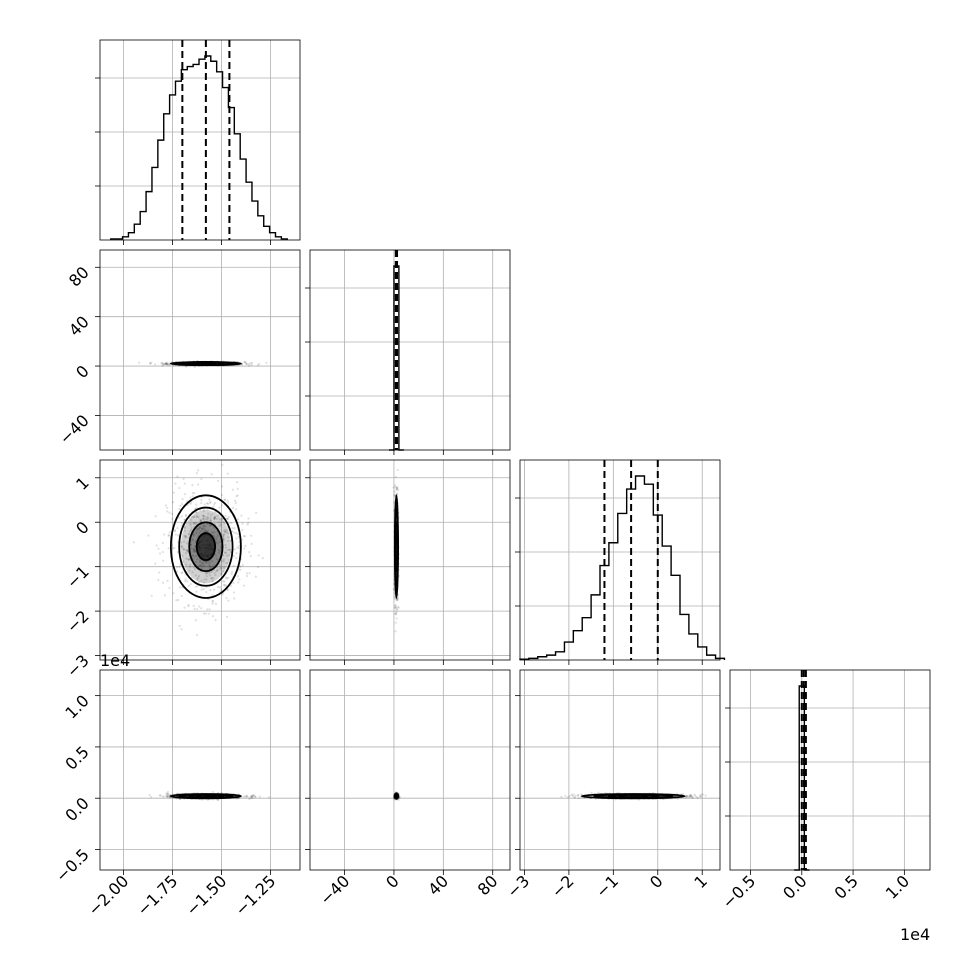  I want to click on panel-3-2: −3 −2 −1 0 1, so click(612, 785).